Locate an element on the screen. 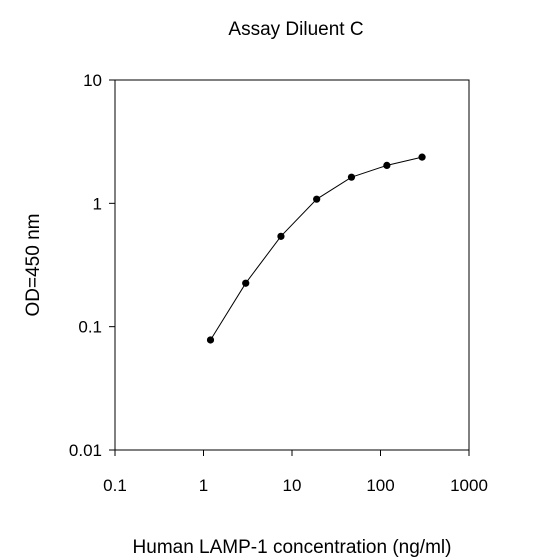  y-axis: 0.01 0.1 1 10 is located at coordinates (92, 265).